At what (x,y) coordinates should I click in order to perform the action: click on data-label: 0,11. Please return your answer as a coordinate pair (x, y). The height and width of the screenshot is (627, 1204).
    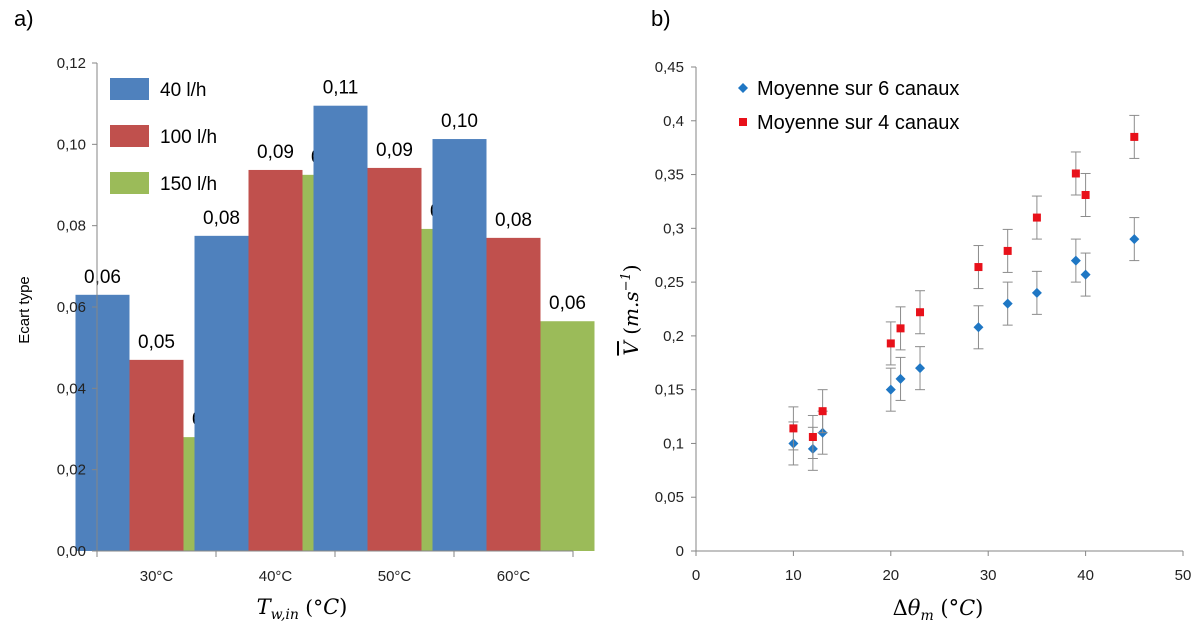
    Looking at the image, I should click on (341, 88).